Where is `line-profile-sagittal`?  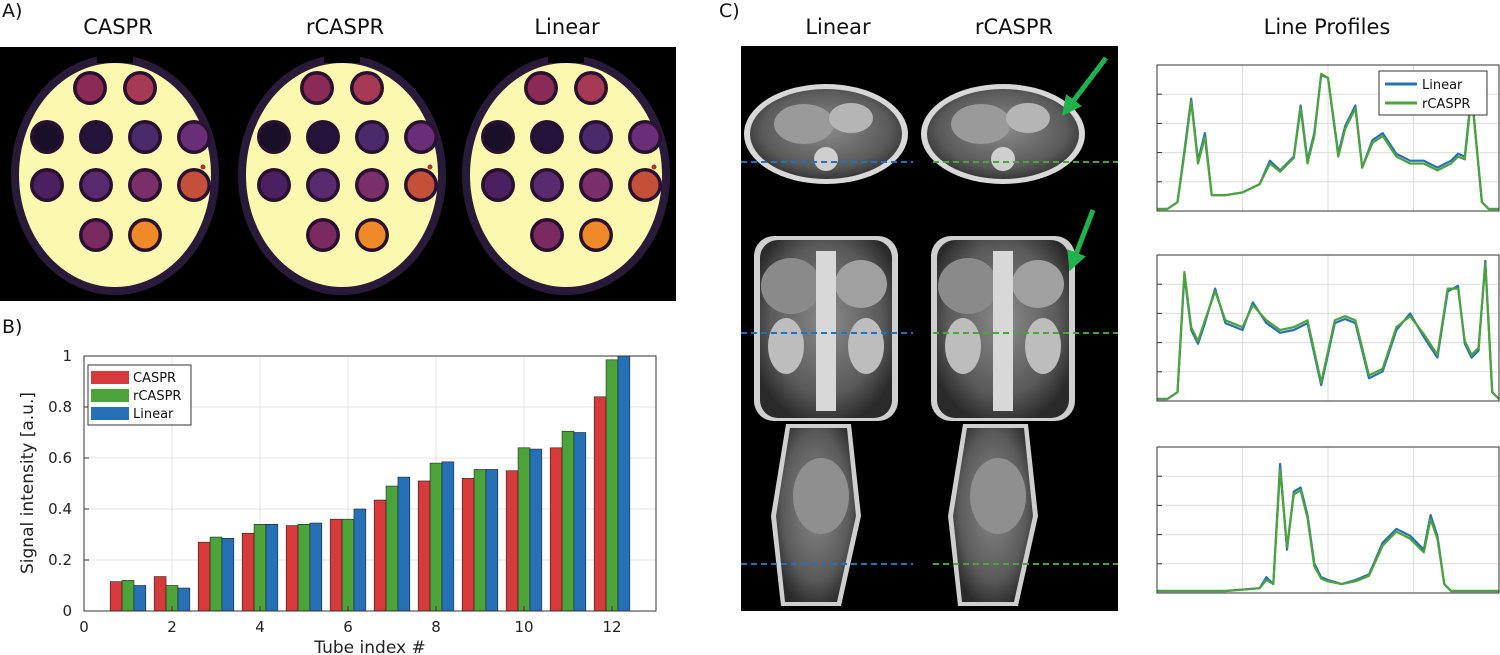
line-profile-sagittal is located at coordinates (1328, 520).